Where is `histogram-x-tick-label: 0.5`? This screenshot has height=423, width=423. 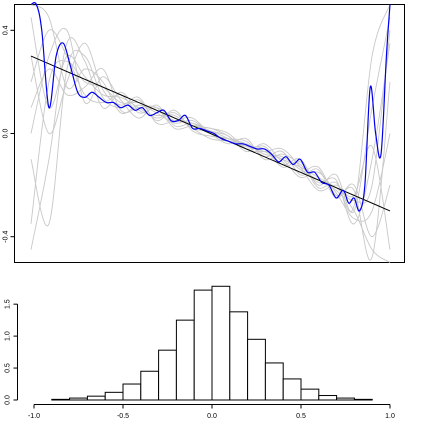
histogram-x-tick-label: 0.5 is located at coordinates (301, 416).